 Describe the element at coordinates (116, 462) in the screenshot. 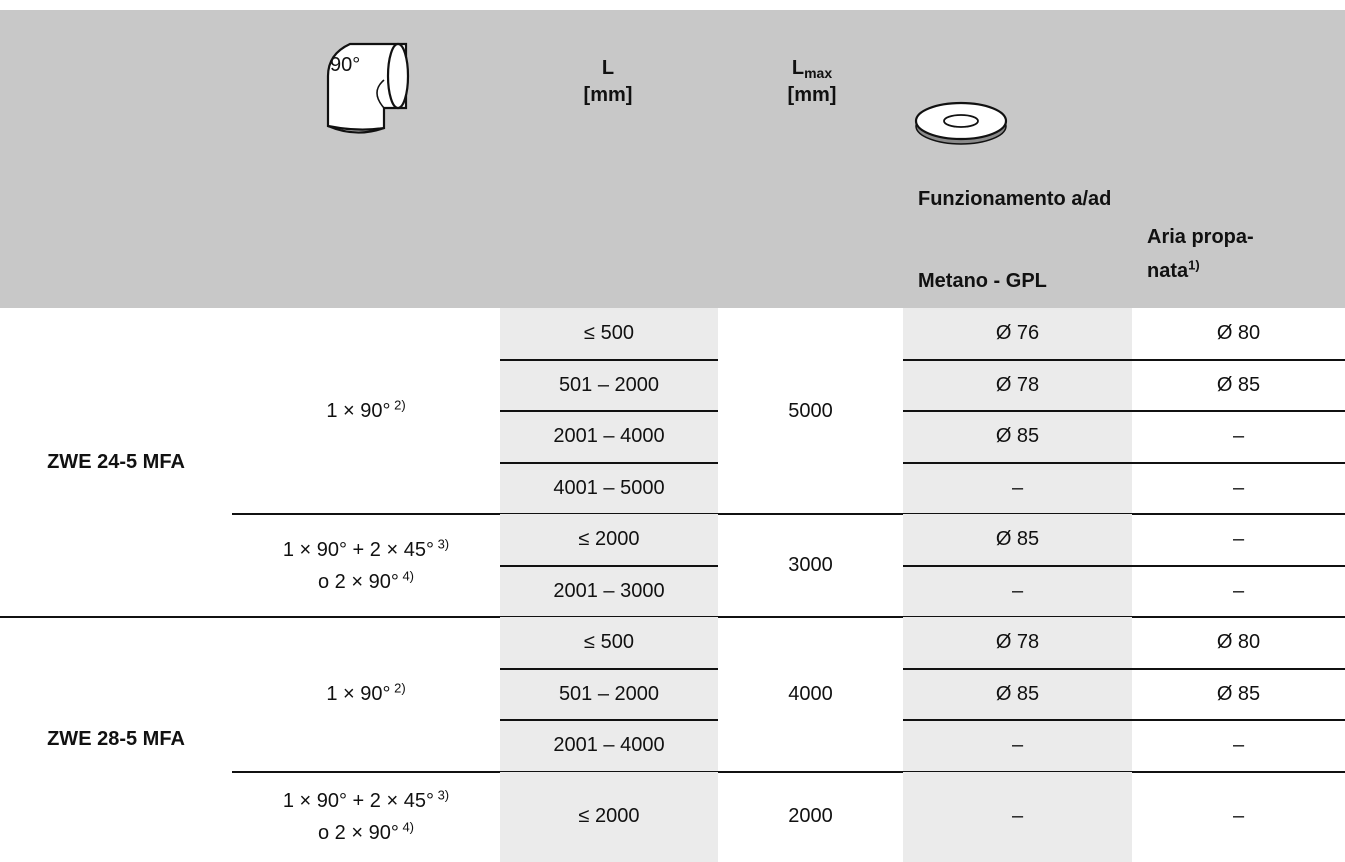

I see `model-name: ZWE 24-5 MFA` at that location.